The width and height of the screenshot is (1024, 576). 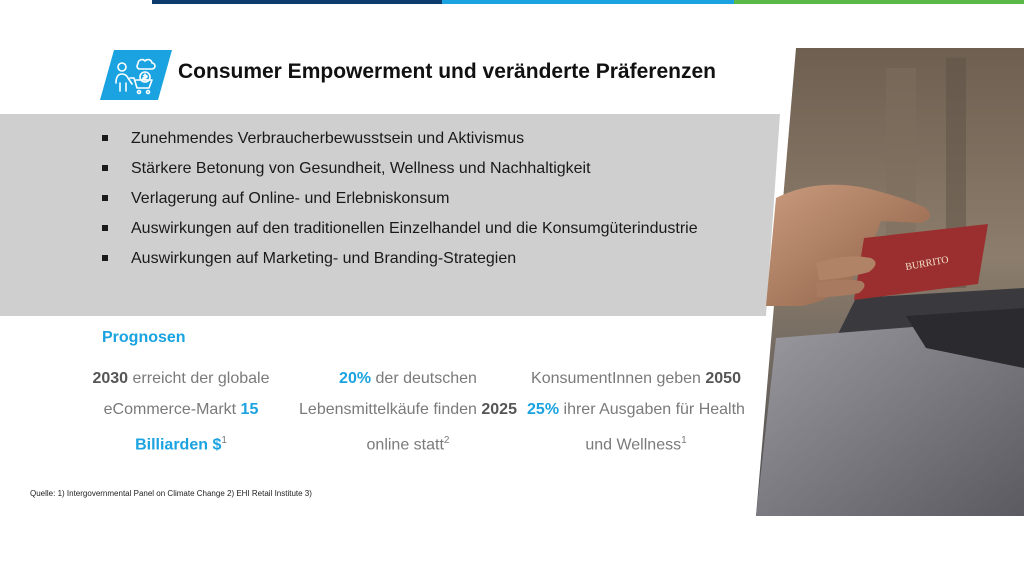 I want to click on top-bar-navy, so click(x=297, y=2).